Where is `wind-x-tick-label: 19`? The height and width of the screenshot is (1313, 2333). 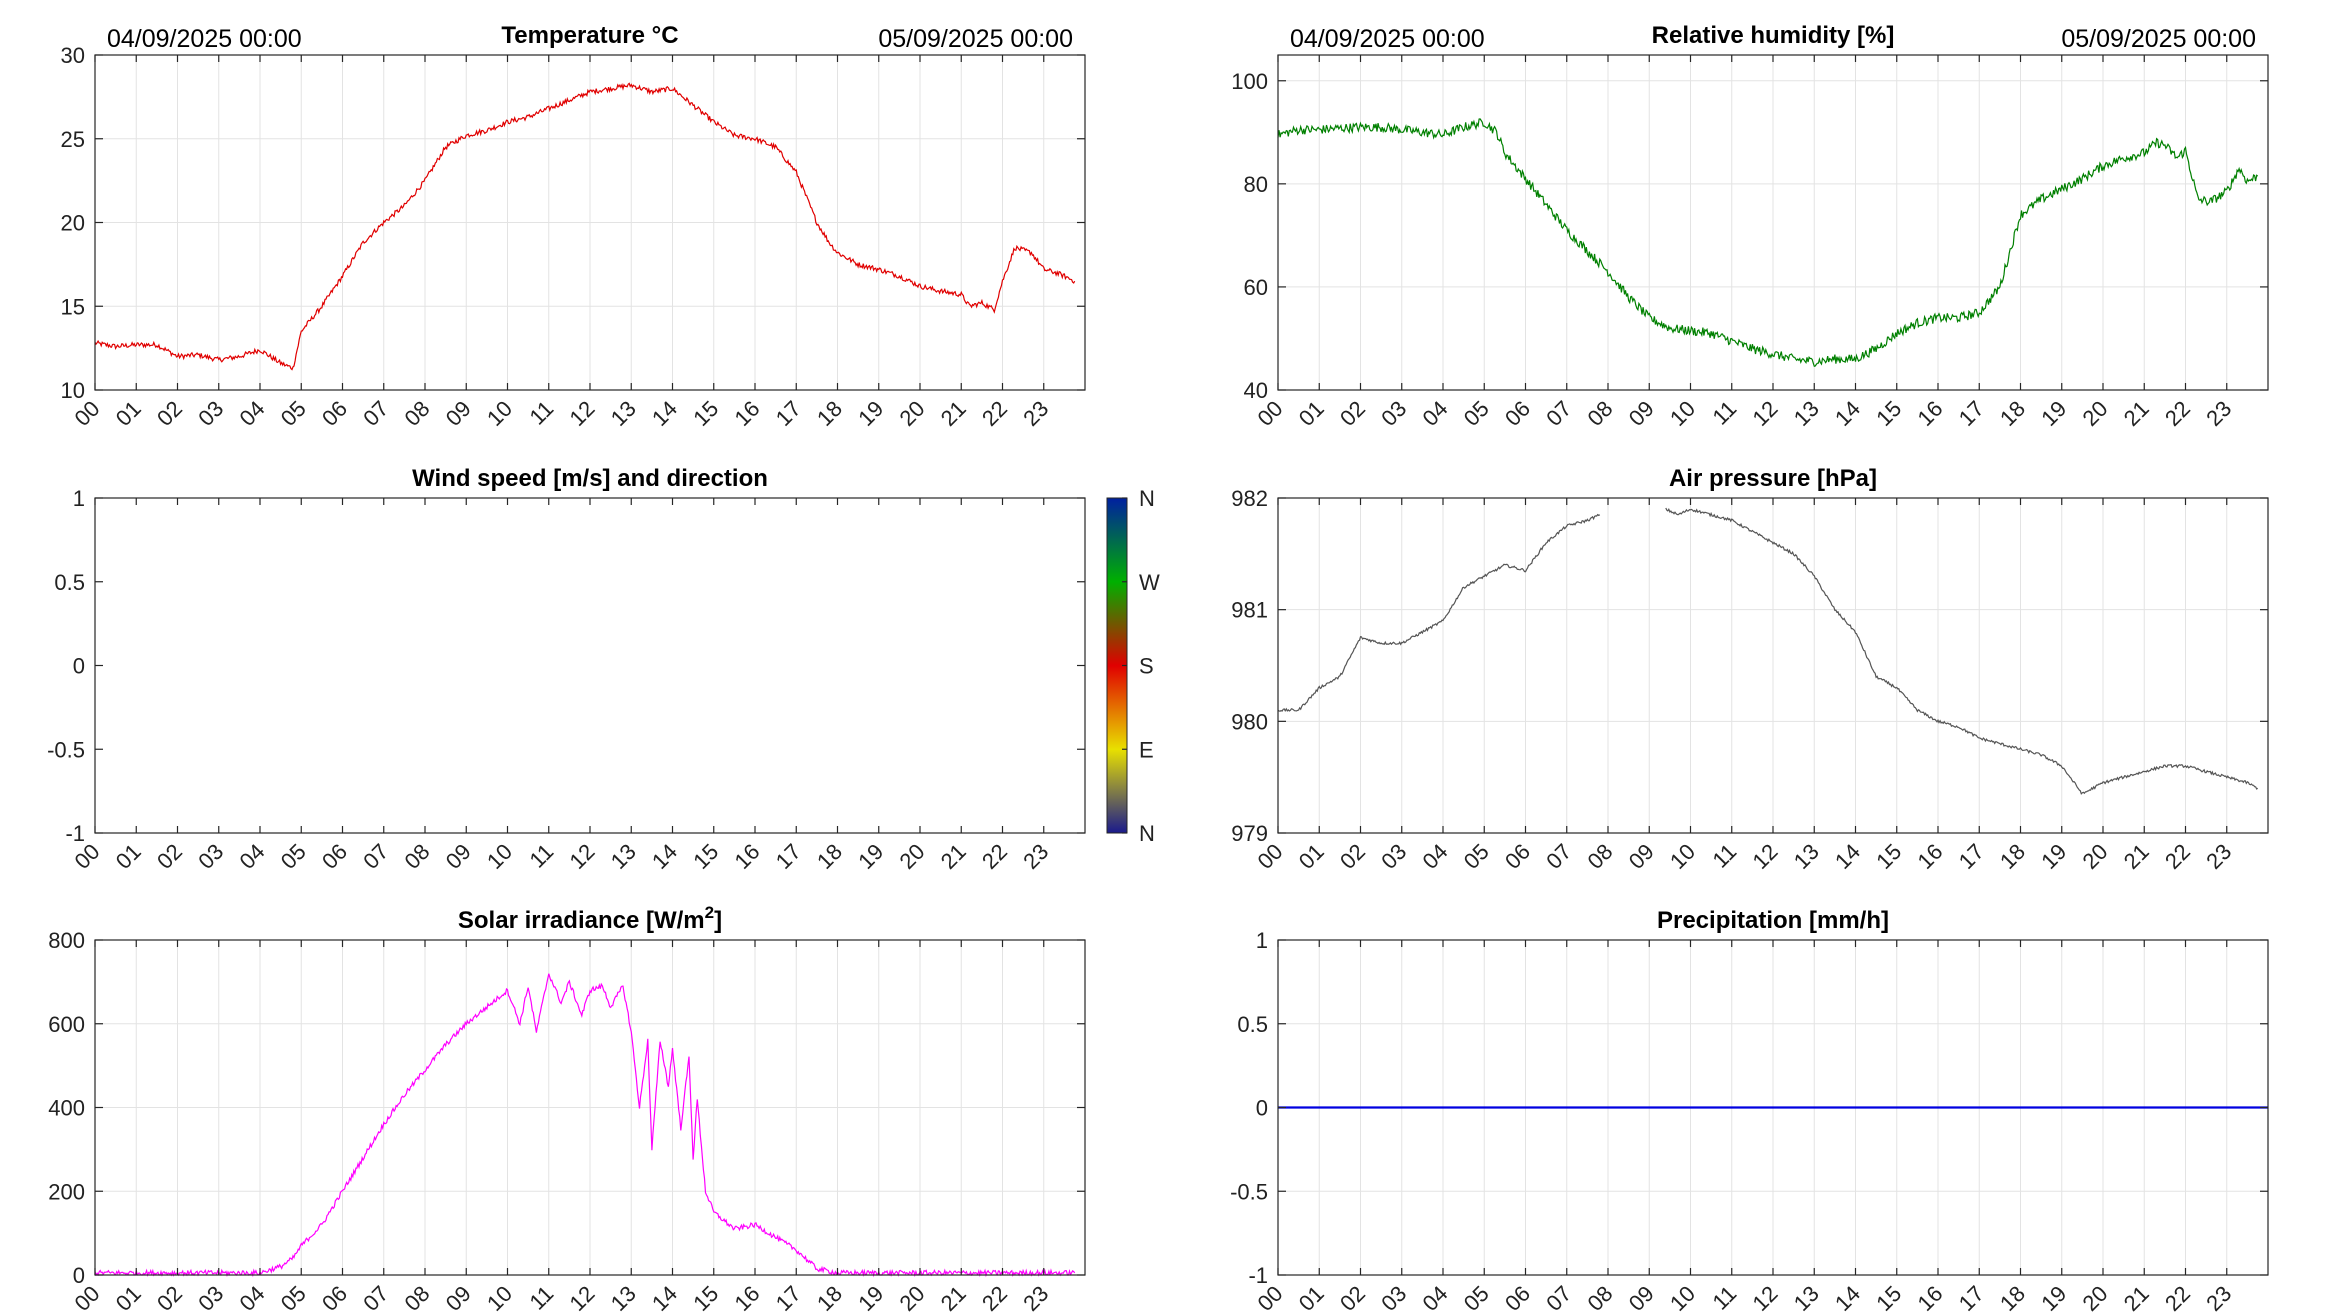 wind-x-tick-label: 19 is located at coordinates (870, 856).